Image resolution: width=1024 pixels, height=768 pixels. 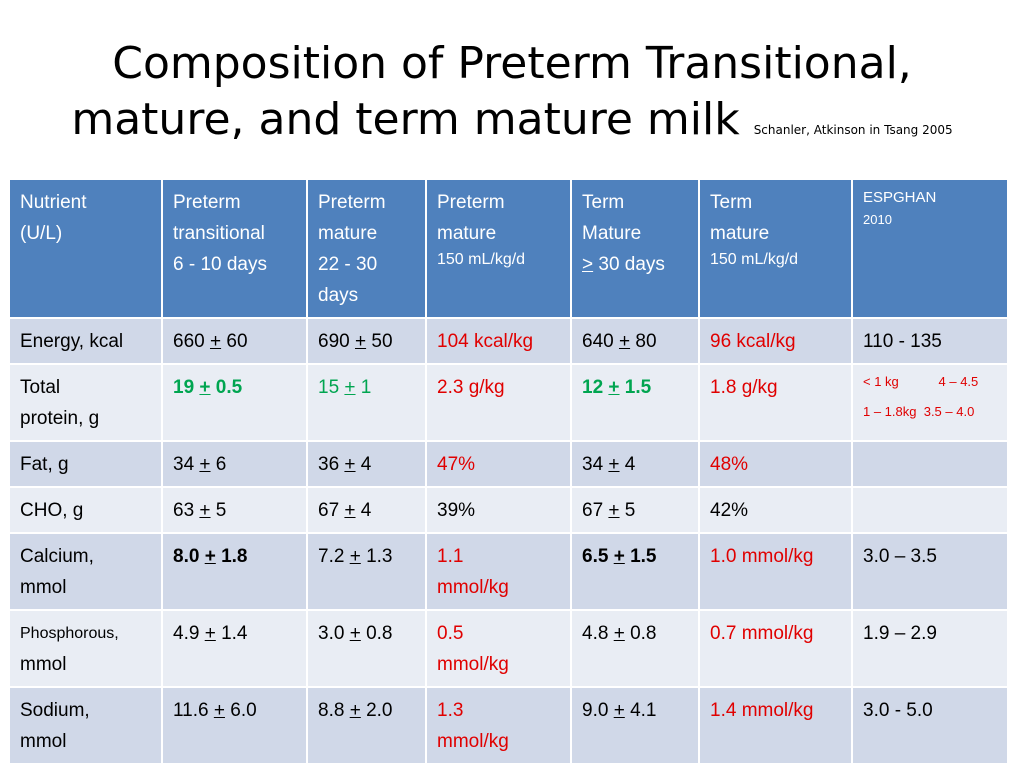 What do you see at coordinates (240, 710) in the screenshot?
I see `value: 6.0` at bounding box center [240, 710].